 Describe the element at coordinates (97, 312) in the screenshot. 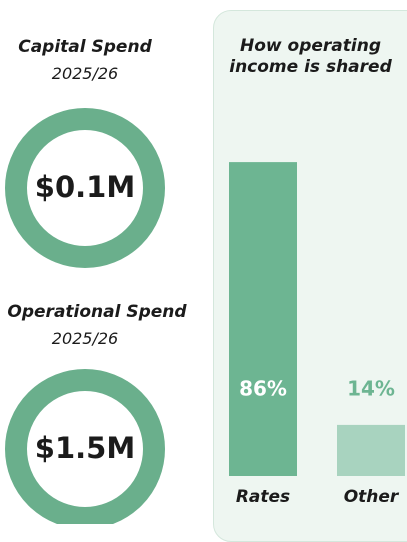

I see `stat-title: Operational Spend` at that location.